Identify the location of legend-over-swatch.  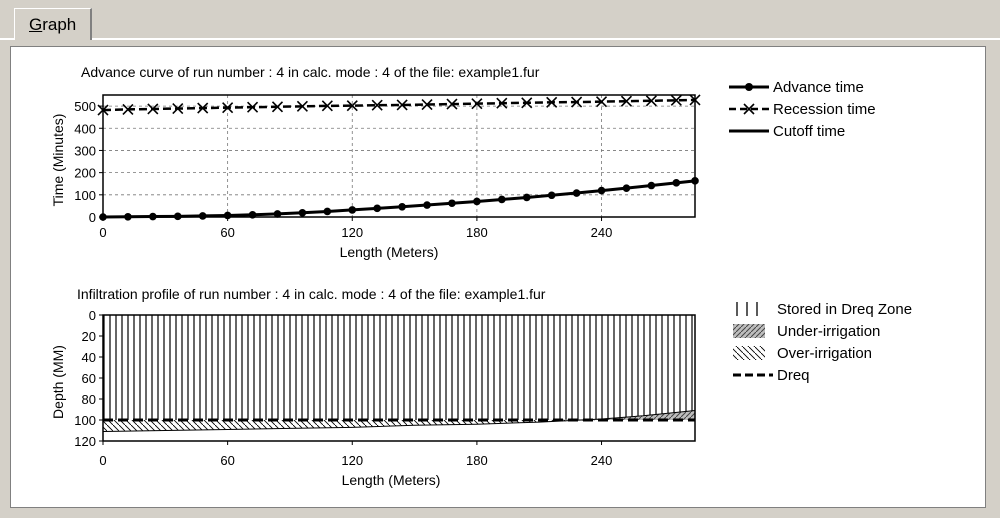
(749, 353).